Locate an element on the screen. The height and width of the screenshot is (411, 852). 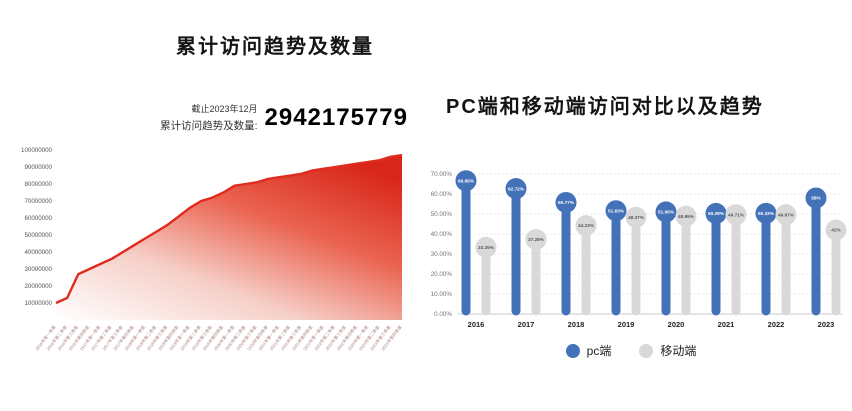
移动端-value-label: 37.28% is located at coordinates (536, 239).